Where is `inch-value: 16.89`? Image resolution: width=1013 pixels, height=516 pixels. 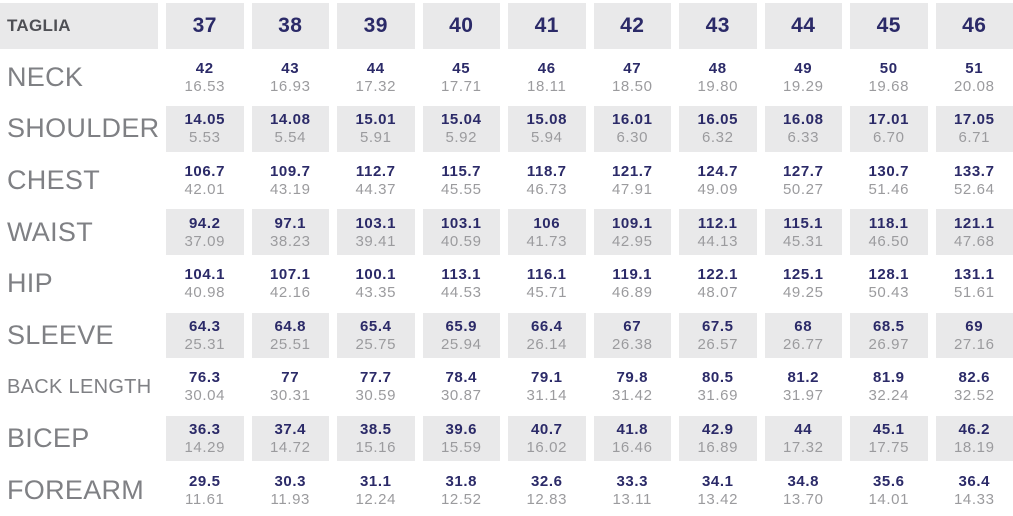
inch-value: 16.89 is located at coordinates (718, 448).